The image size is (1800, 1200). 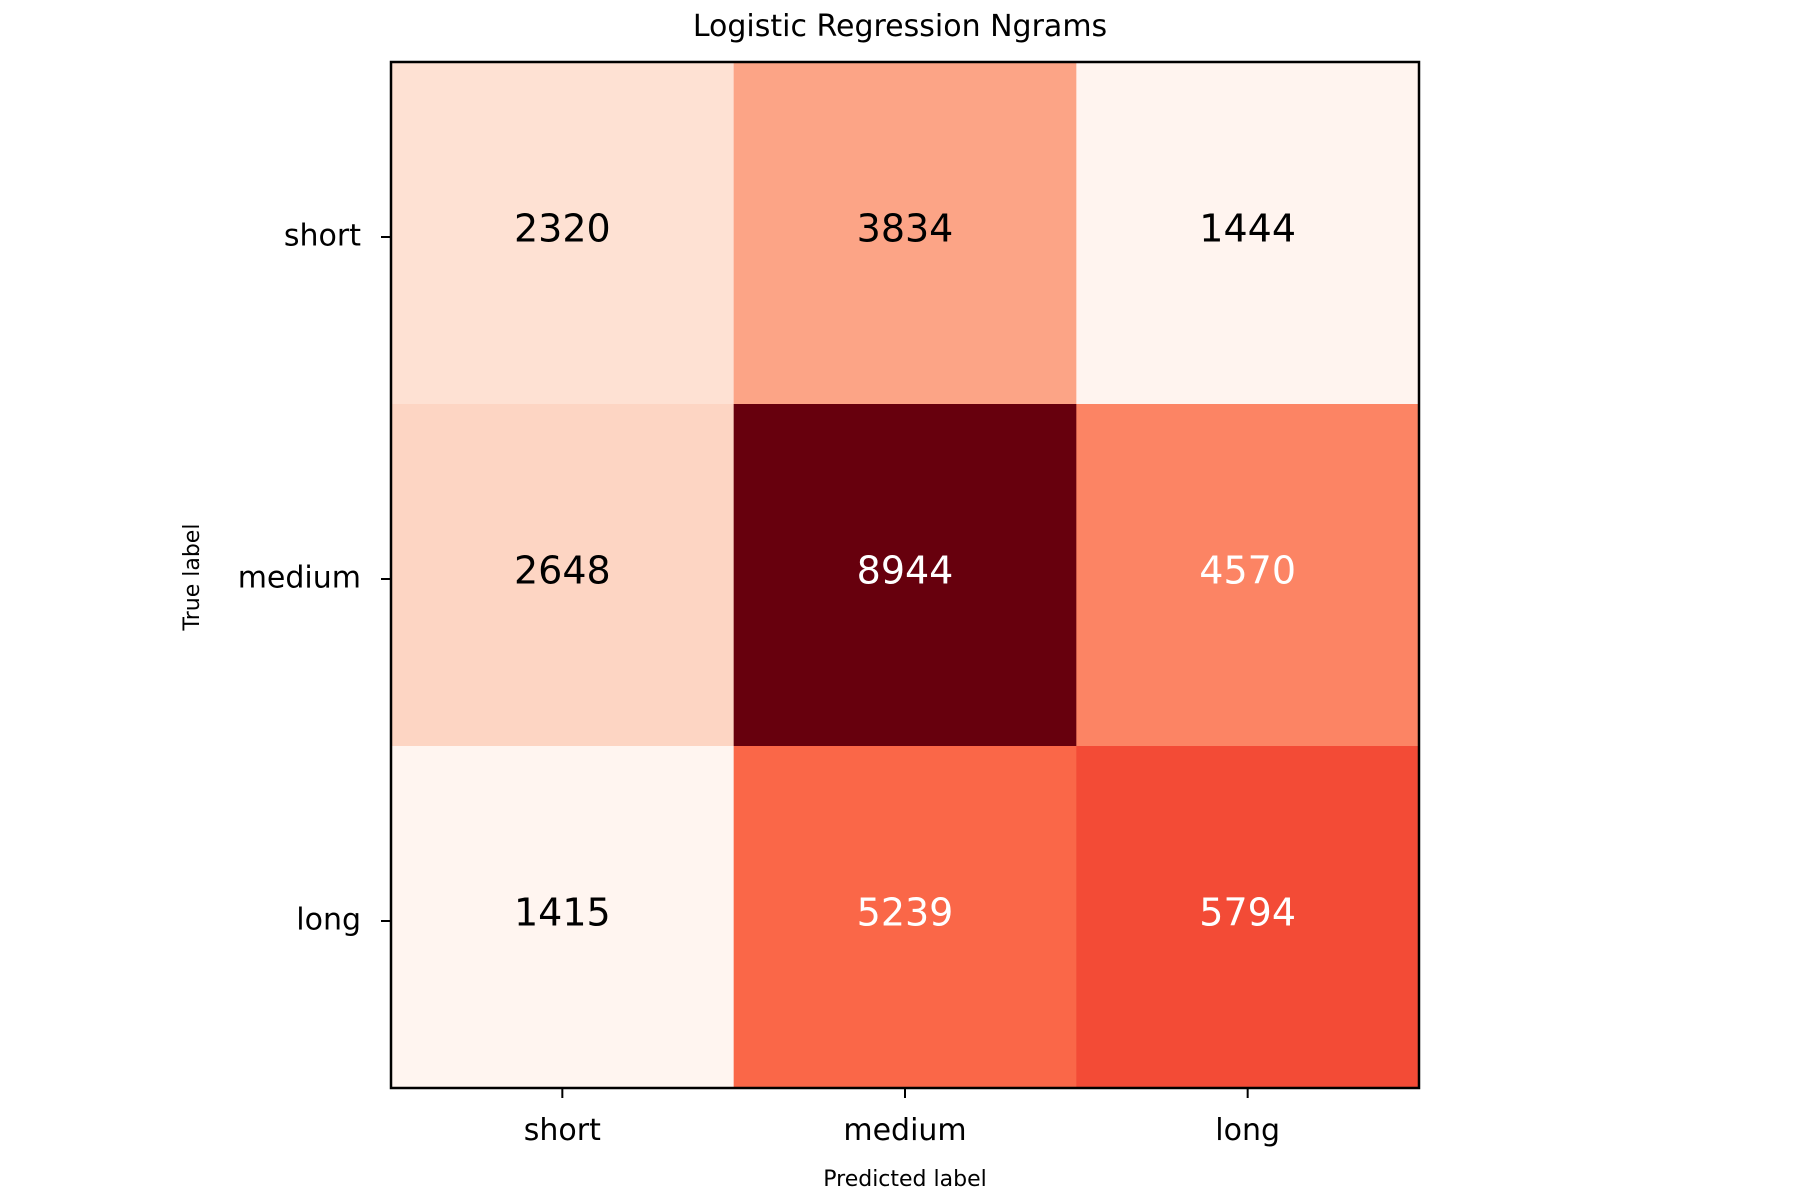 I want to click on x-tick-label-long: long, so click(x=1247, y=1130).